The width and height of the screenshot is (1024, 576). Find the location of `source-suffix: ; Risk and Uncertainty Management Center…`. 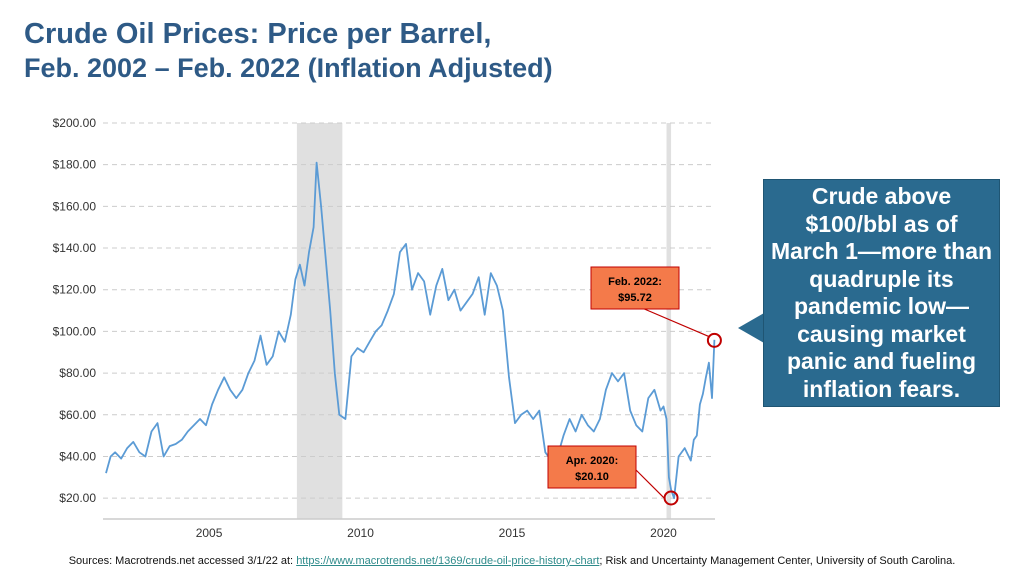

source-suffix: ; Risk and Uncertainty Management Center… is located at coordinates (777, 561).